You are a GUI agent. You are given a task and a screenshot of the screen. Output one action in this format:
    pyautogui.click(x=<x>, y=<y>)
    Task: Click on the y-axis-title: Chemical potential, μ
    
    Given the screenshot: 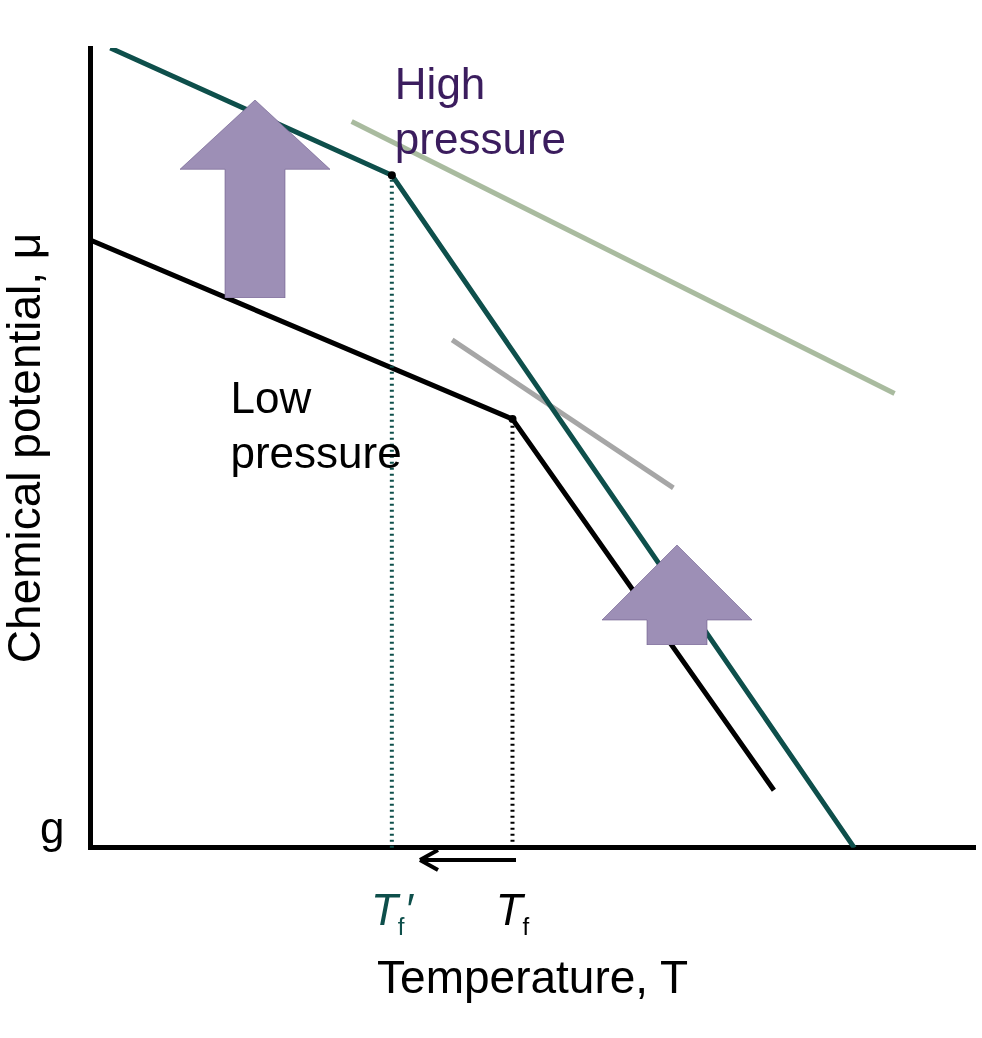 What is the action you would take?
    pyautogui.click(x=25, y=448)
    